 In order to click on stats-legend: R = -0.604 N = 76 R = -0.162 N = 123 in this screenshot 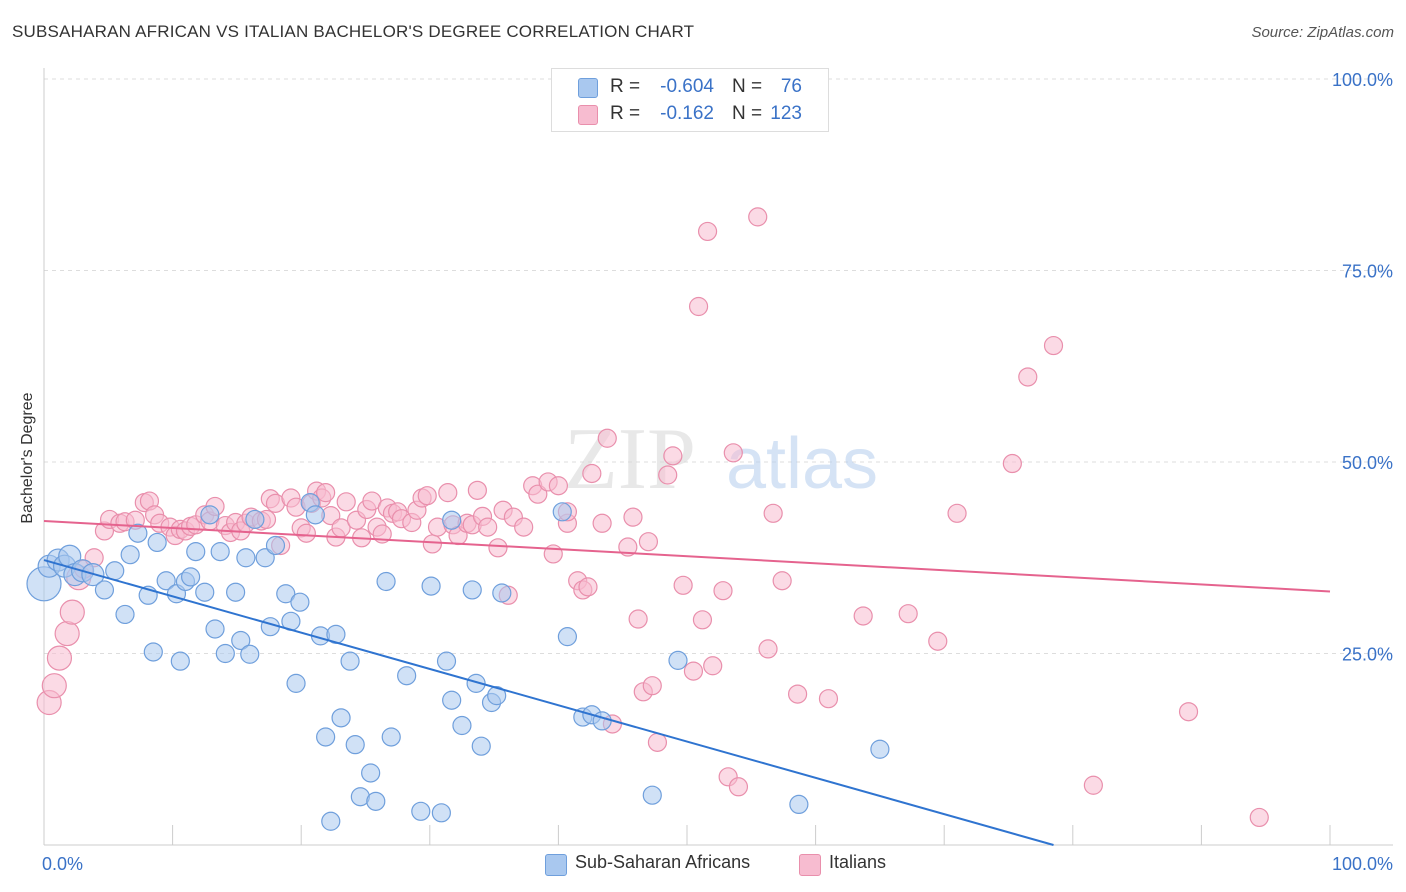, I will do `click(690, 100)`.